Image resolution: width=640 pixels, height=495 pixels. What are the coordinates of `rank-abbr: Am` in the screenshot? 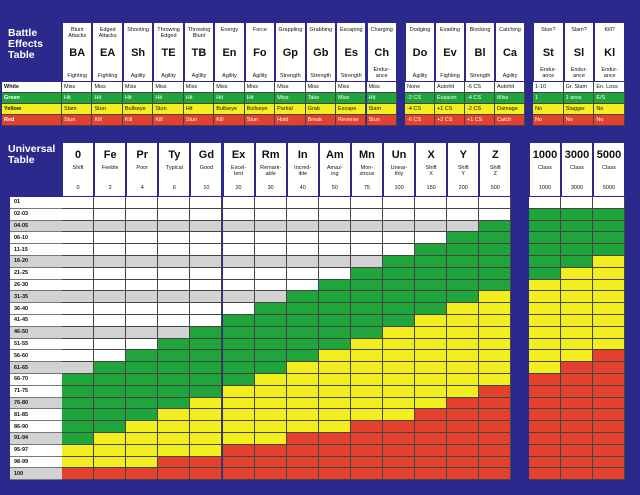 It's located at (334, 155).